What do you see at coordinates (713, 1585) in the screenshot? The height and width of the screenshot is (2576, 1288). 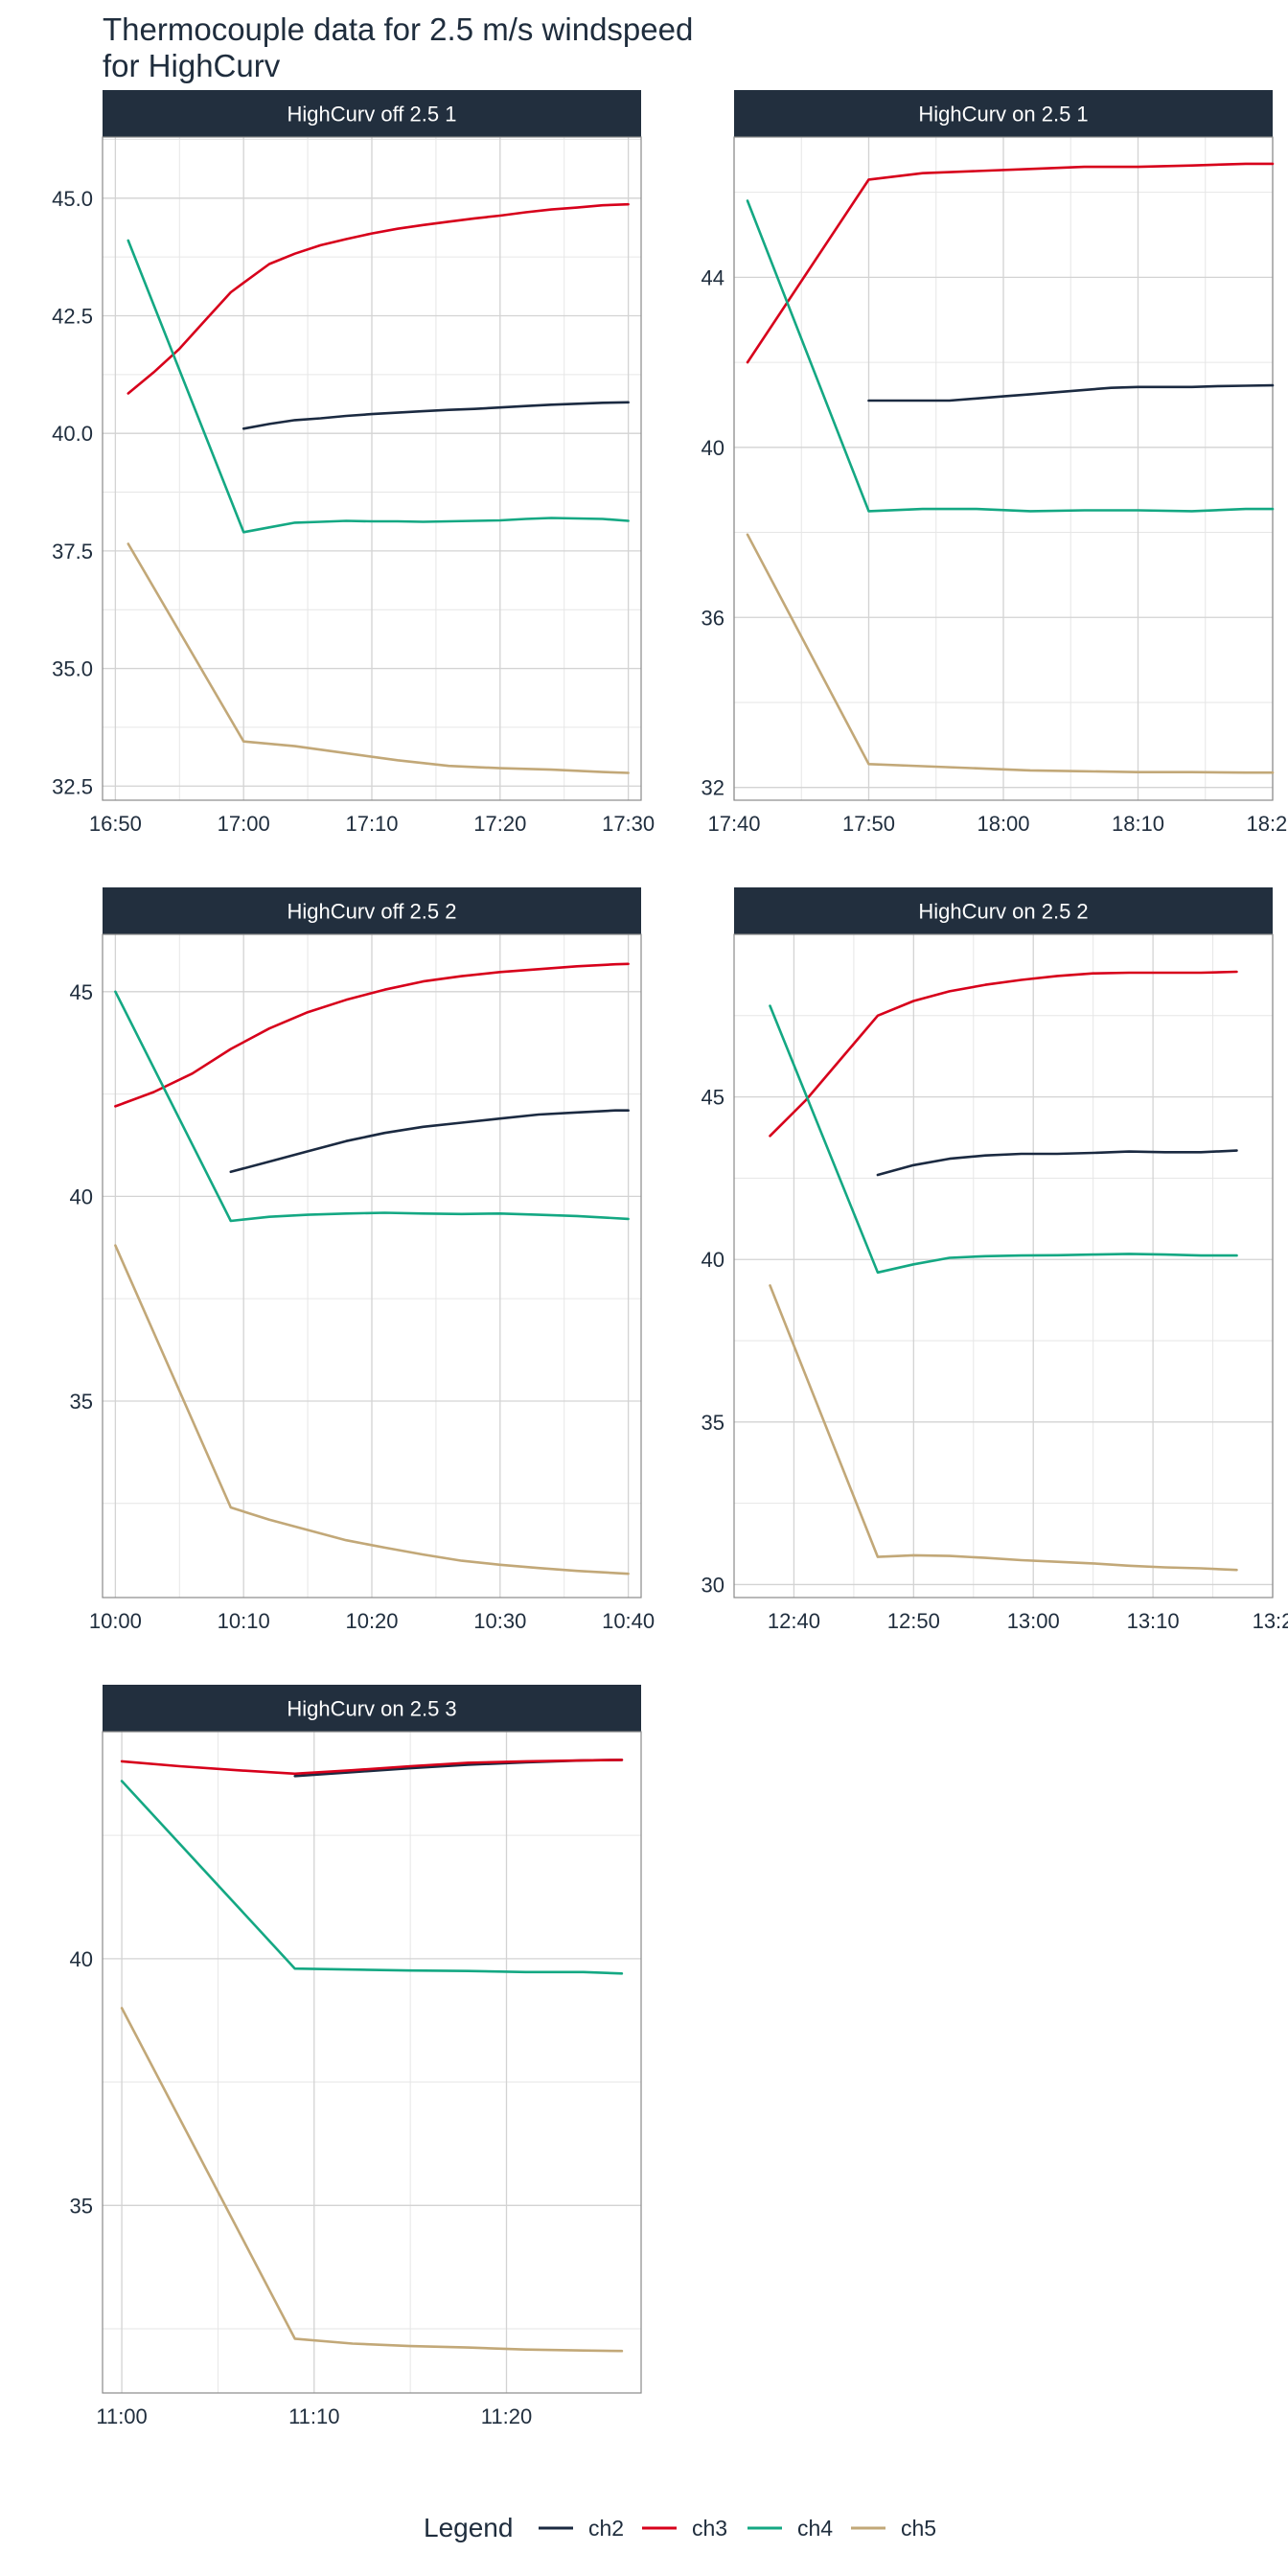 I see `y-tick-label: 30` at bounding box center [713, 1585].